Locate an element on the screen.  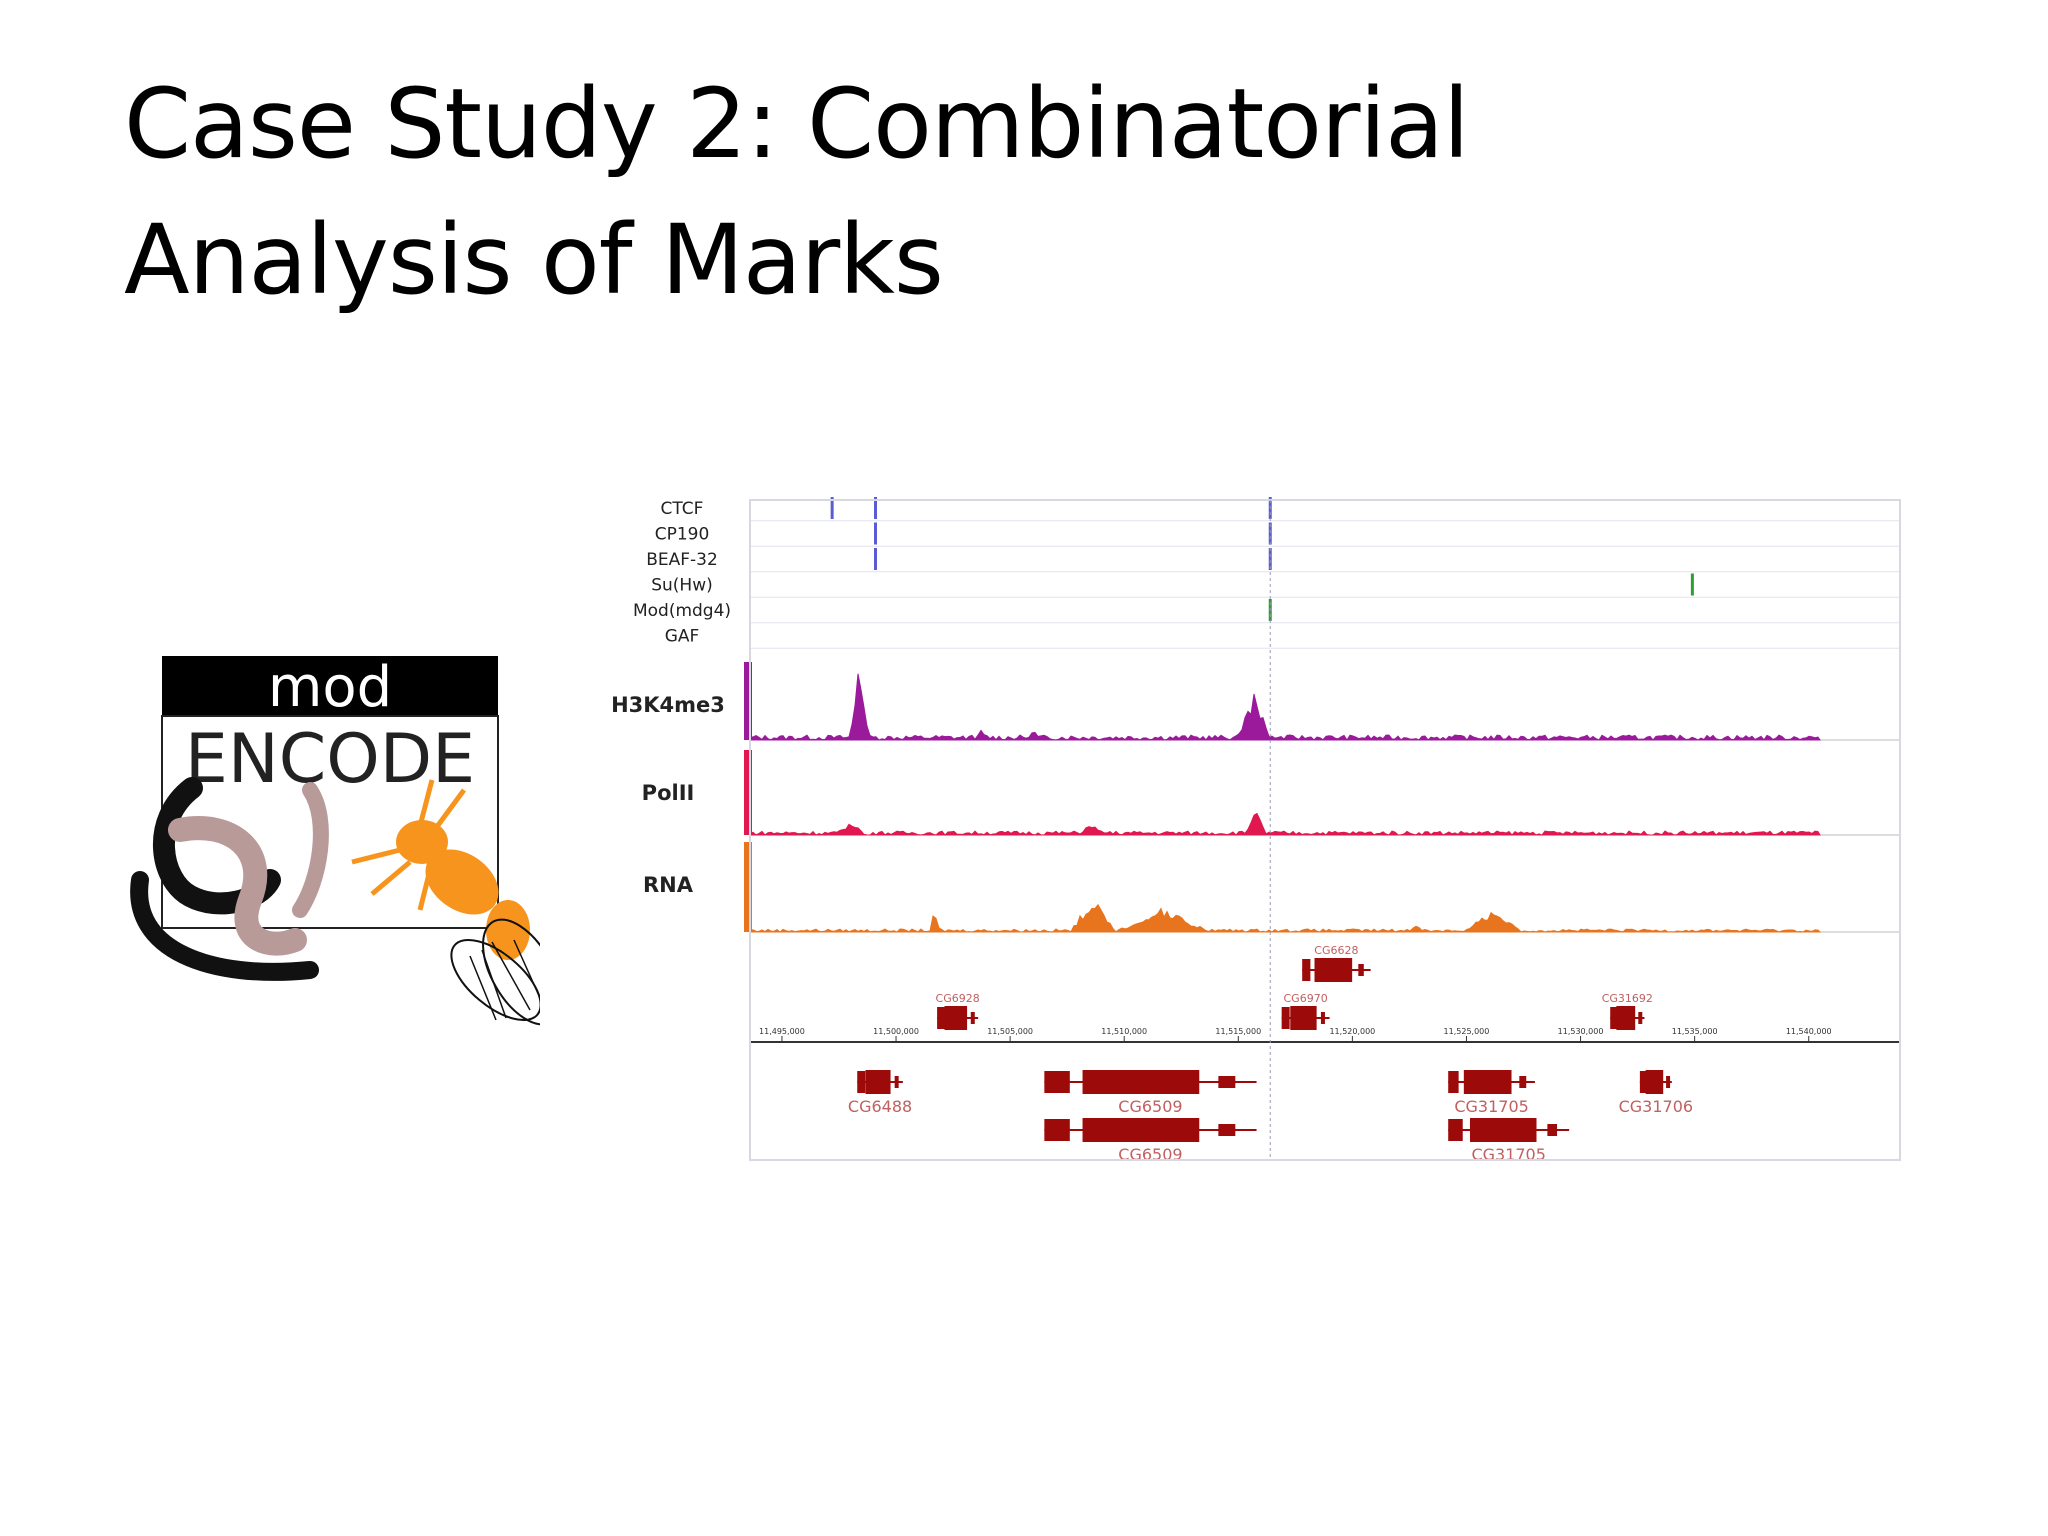
modencode-logo: mod ENCODE is located at coordinates (335, 840).